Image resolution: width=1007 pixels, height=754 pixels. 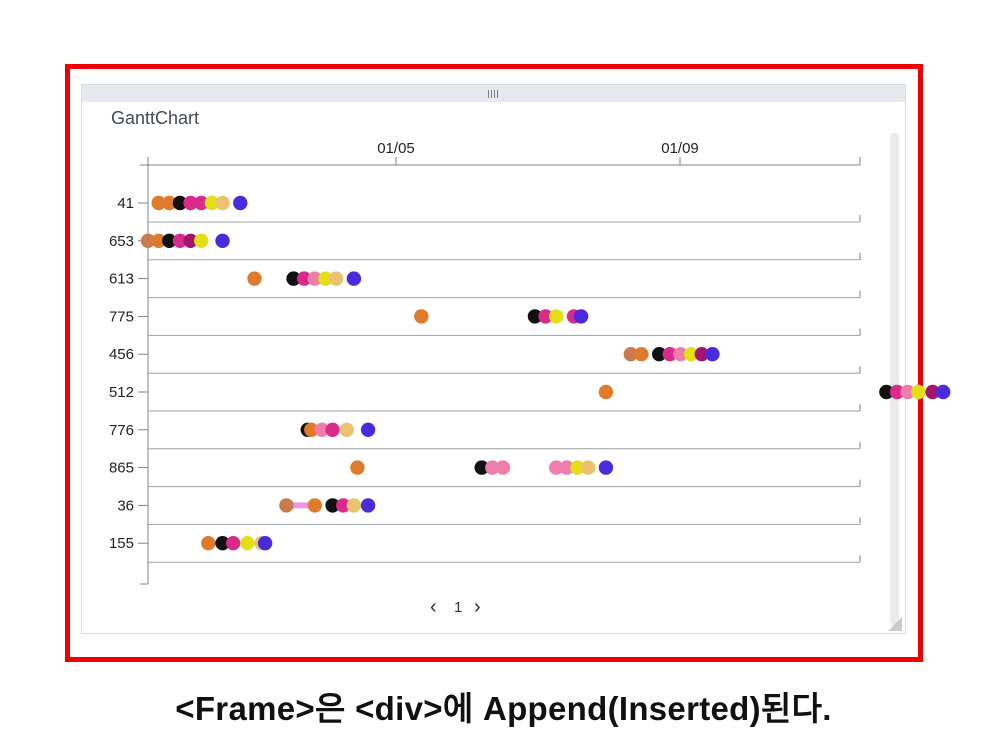 I want to click on vertical-scrollbar, so click(x=894, y=379).